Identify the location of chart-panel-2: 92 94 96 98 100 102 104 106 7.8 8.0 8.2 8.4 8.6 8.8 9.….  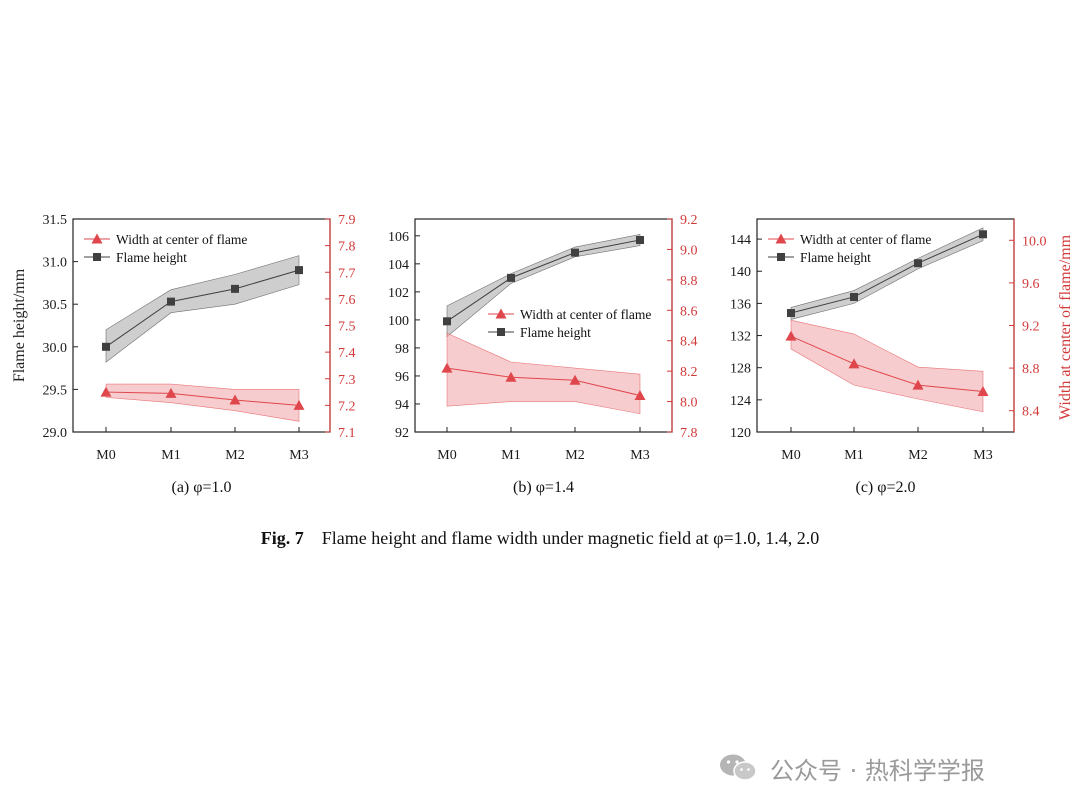
(543, 354).